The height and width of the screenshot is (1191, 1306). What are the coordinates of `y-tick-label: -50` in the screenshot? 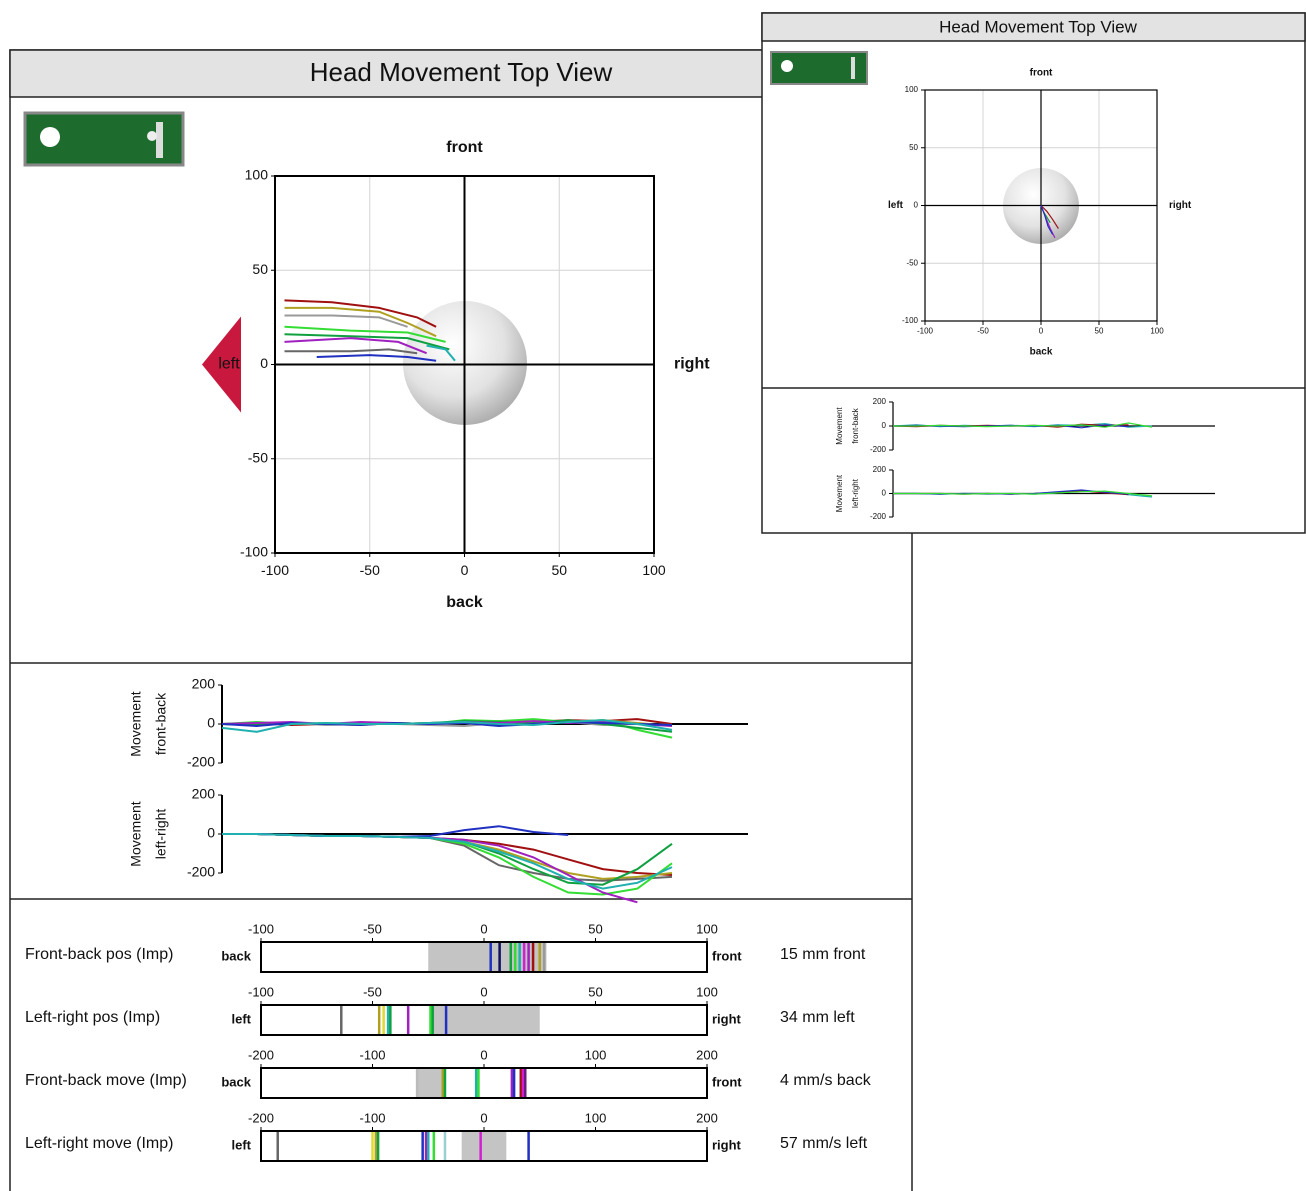 It's located at (912, 262).